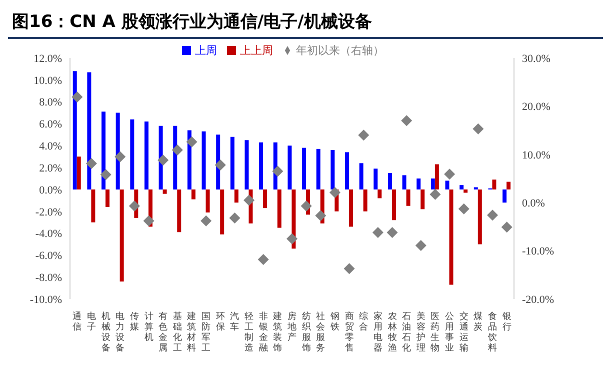  I want to click on x-tick-label: 建筑装饰, so click(277, 332).